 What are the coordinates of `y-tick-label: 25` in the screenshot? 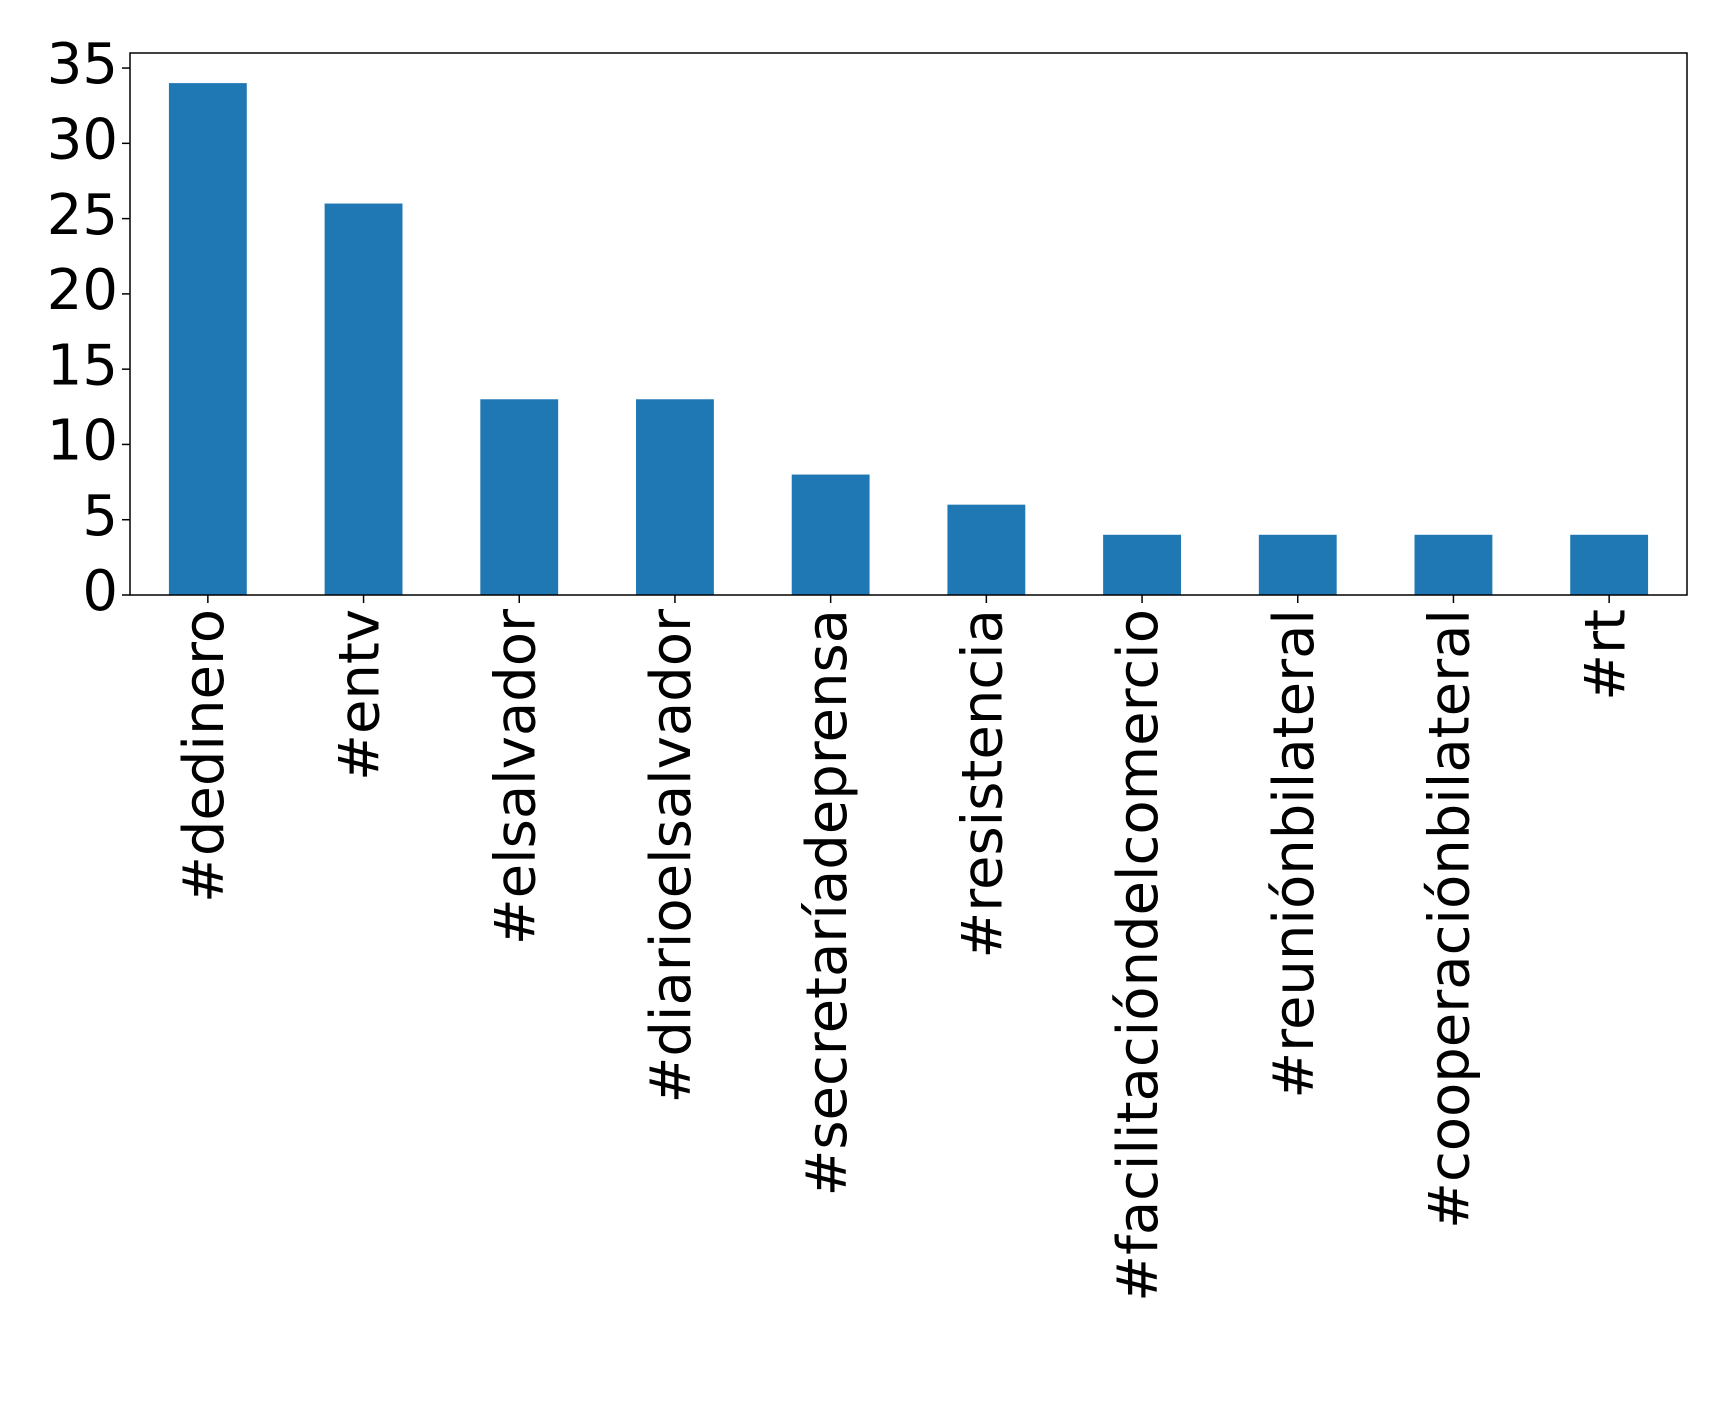 It's located at (82, 215).